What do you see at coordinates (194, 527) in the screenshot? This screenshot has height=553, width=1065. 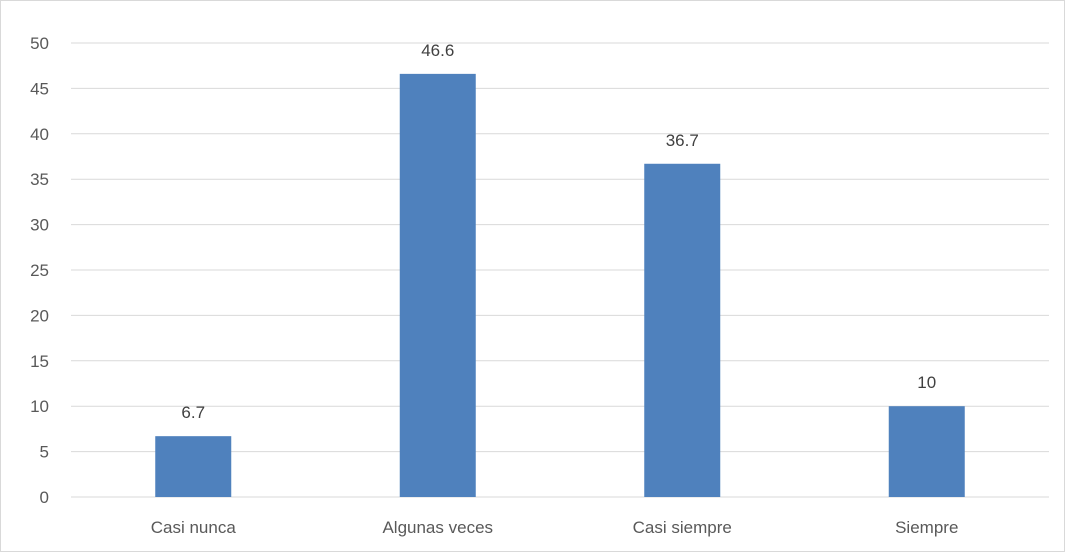 I see `x-tick-label: Casi nunca` at bounding box center [194, 527].